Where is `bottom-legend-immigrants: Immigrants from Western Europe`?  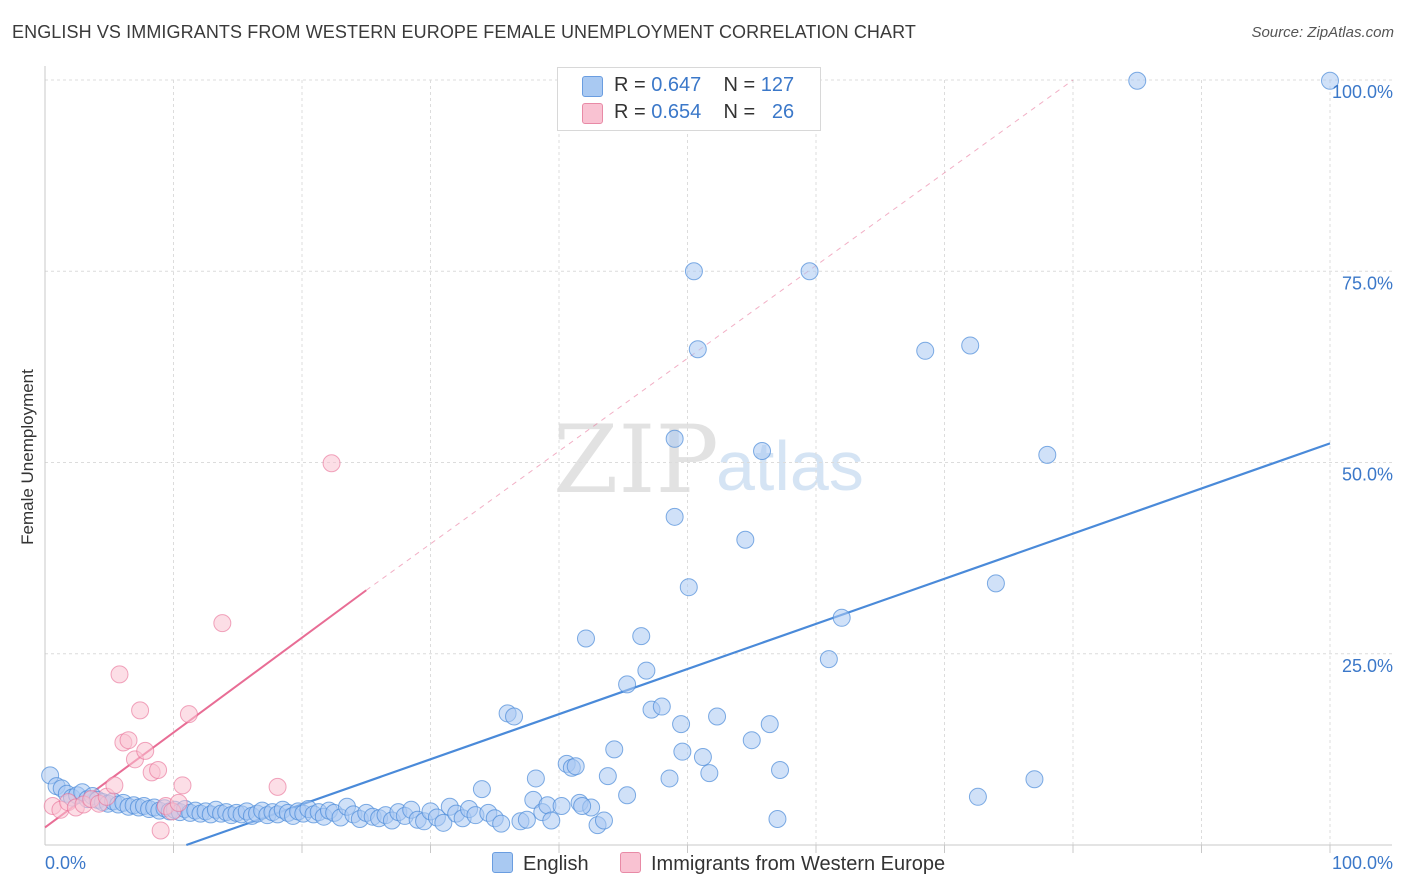 bottom-legend-immigrants: Immigrants from Western Europe is located at coordinates (782, 864).